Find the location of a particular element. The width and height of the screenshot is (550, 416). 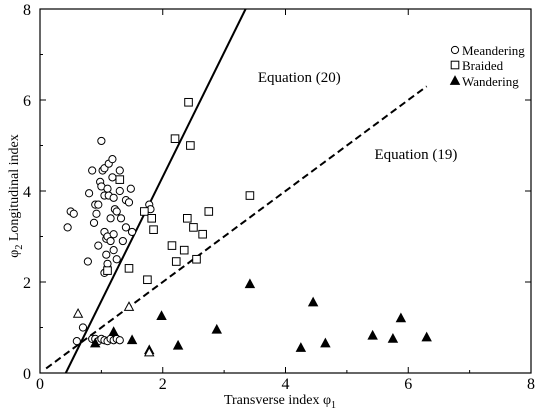

x-tick-label: 4 is located at coordinates (286, 384).